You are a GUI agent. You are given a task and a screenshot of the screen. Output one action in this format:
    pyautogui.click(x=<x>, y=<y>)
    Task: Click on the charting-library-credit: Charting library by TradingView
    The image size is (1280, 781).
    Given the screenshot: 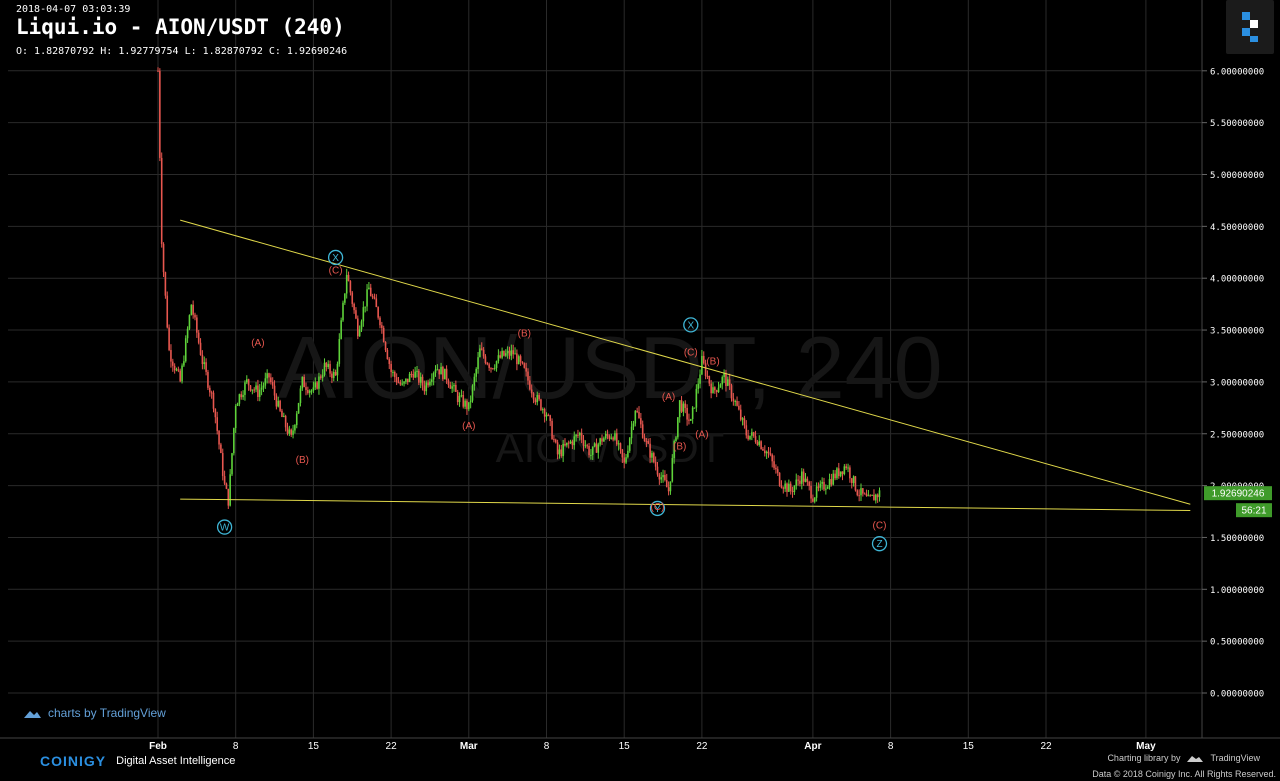 What is the action you would take?
    pyautogui.click(x=1183, y=758)
    